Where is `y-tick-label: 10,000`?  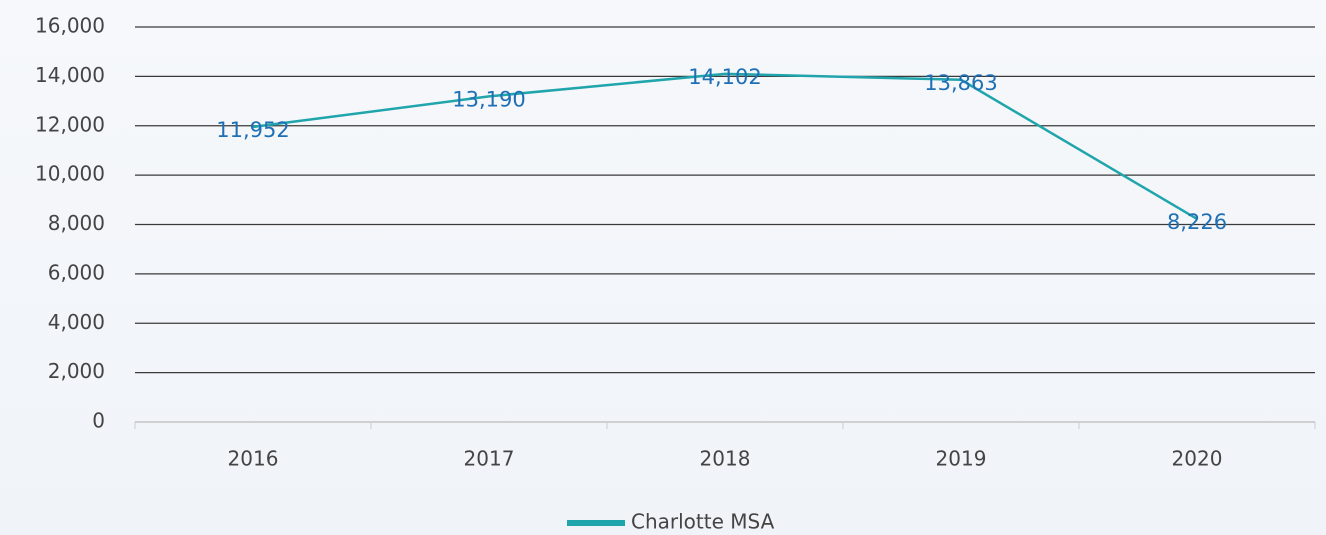 y-tick-label: 10,000 is located at coordinates (70, 174).